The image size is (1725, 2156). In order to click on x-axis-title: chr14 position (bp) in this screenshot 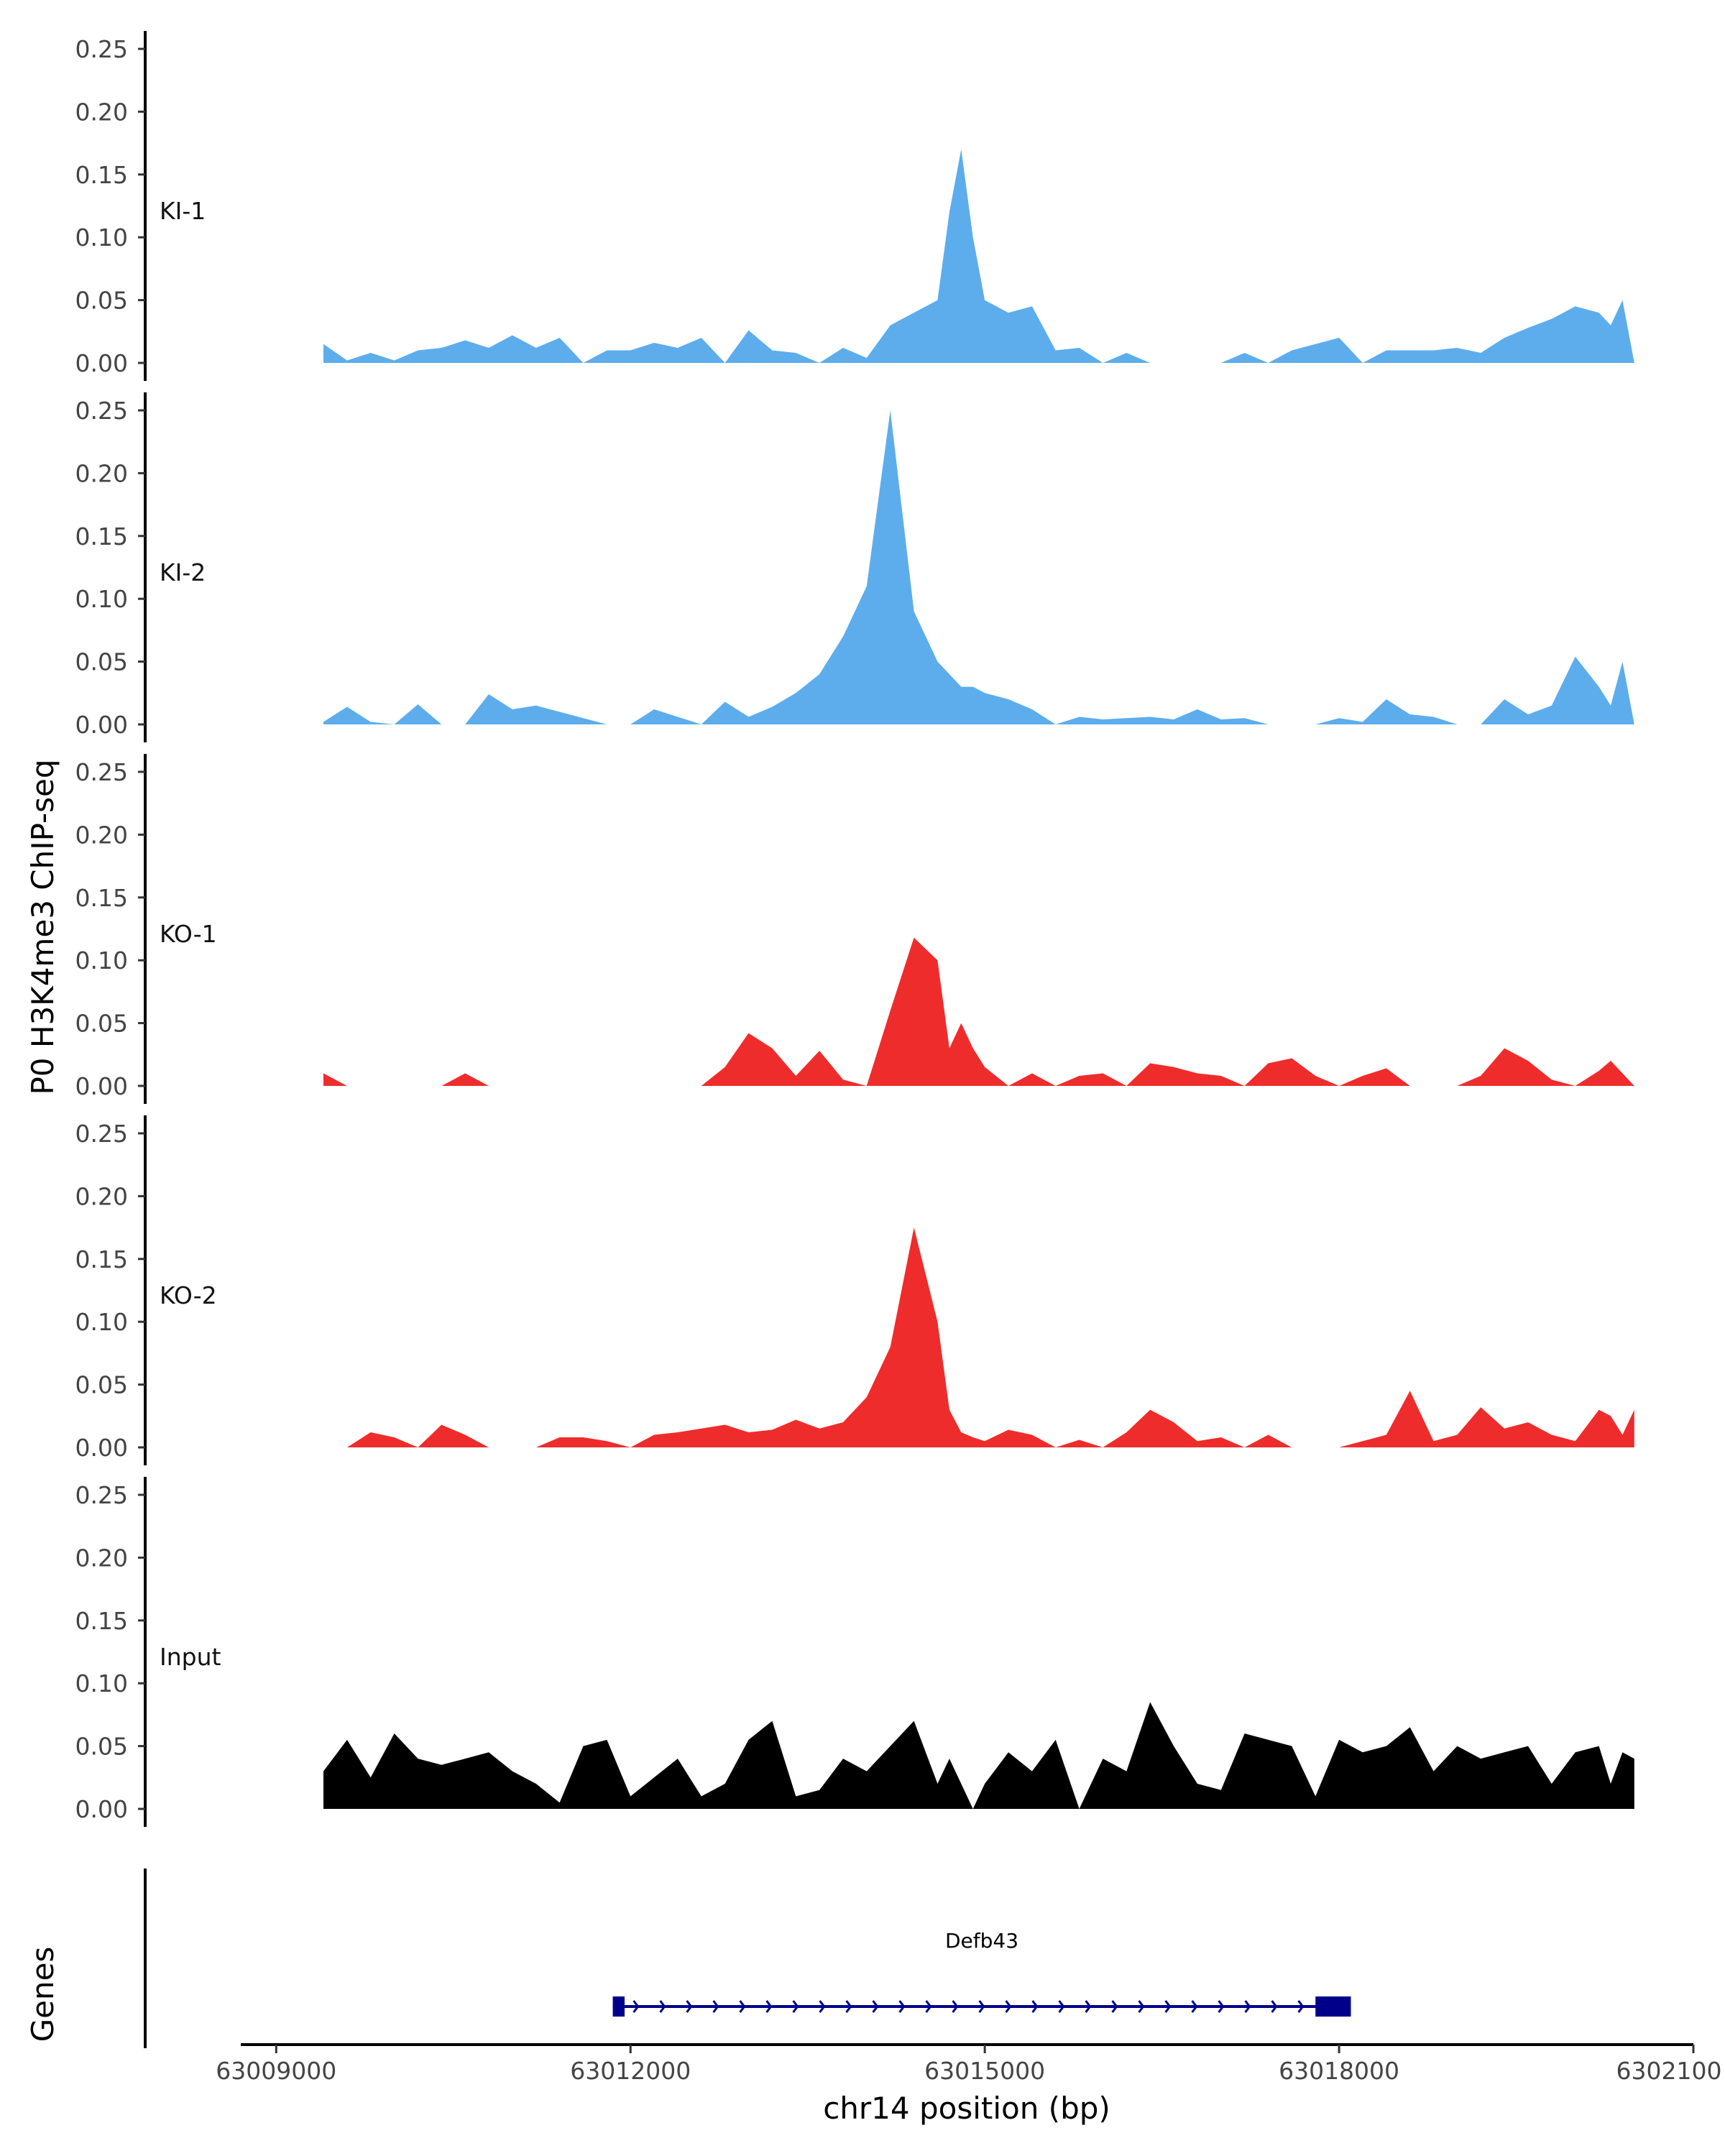, I will do `click(966, 2109)`.